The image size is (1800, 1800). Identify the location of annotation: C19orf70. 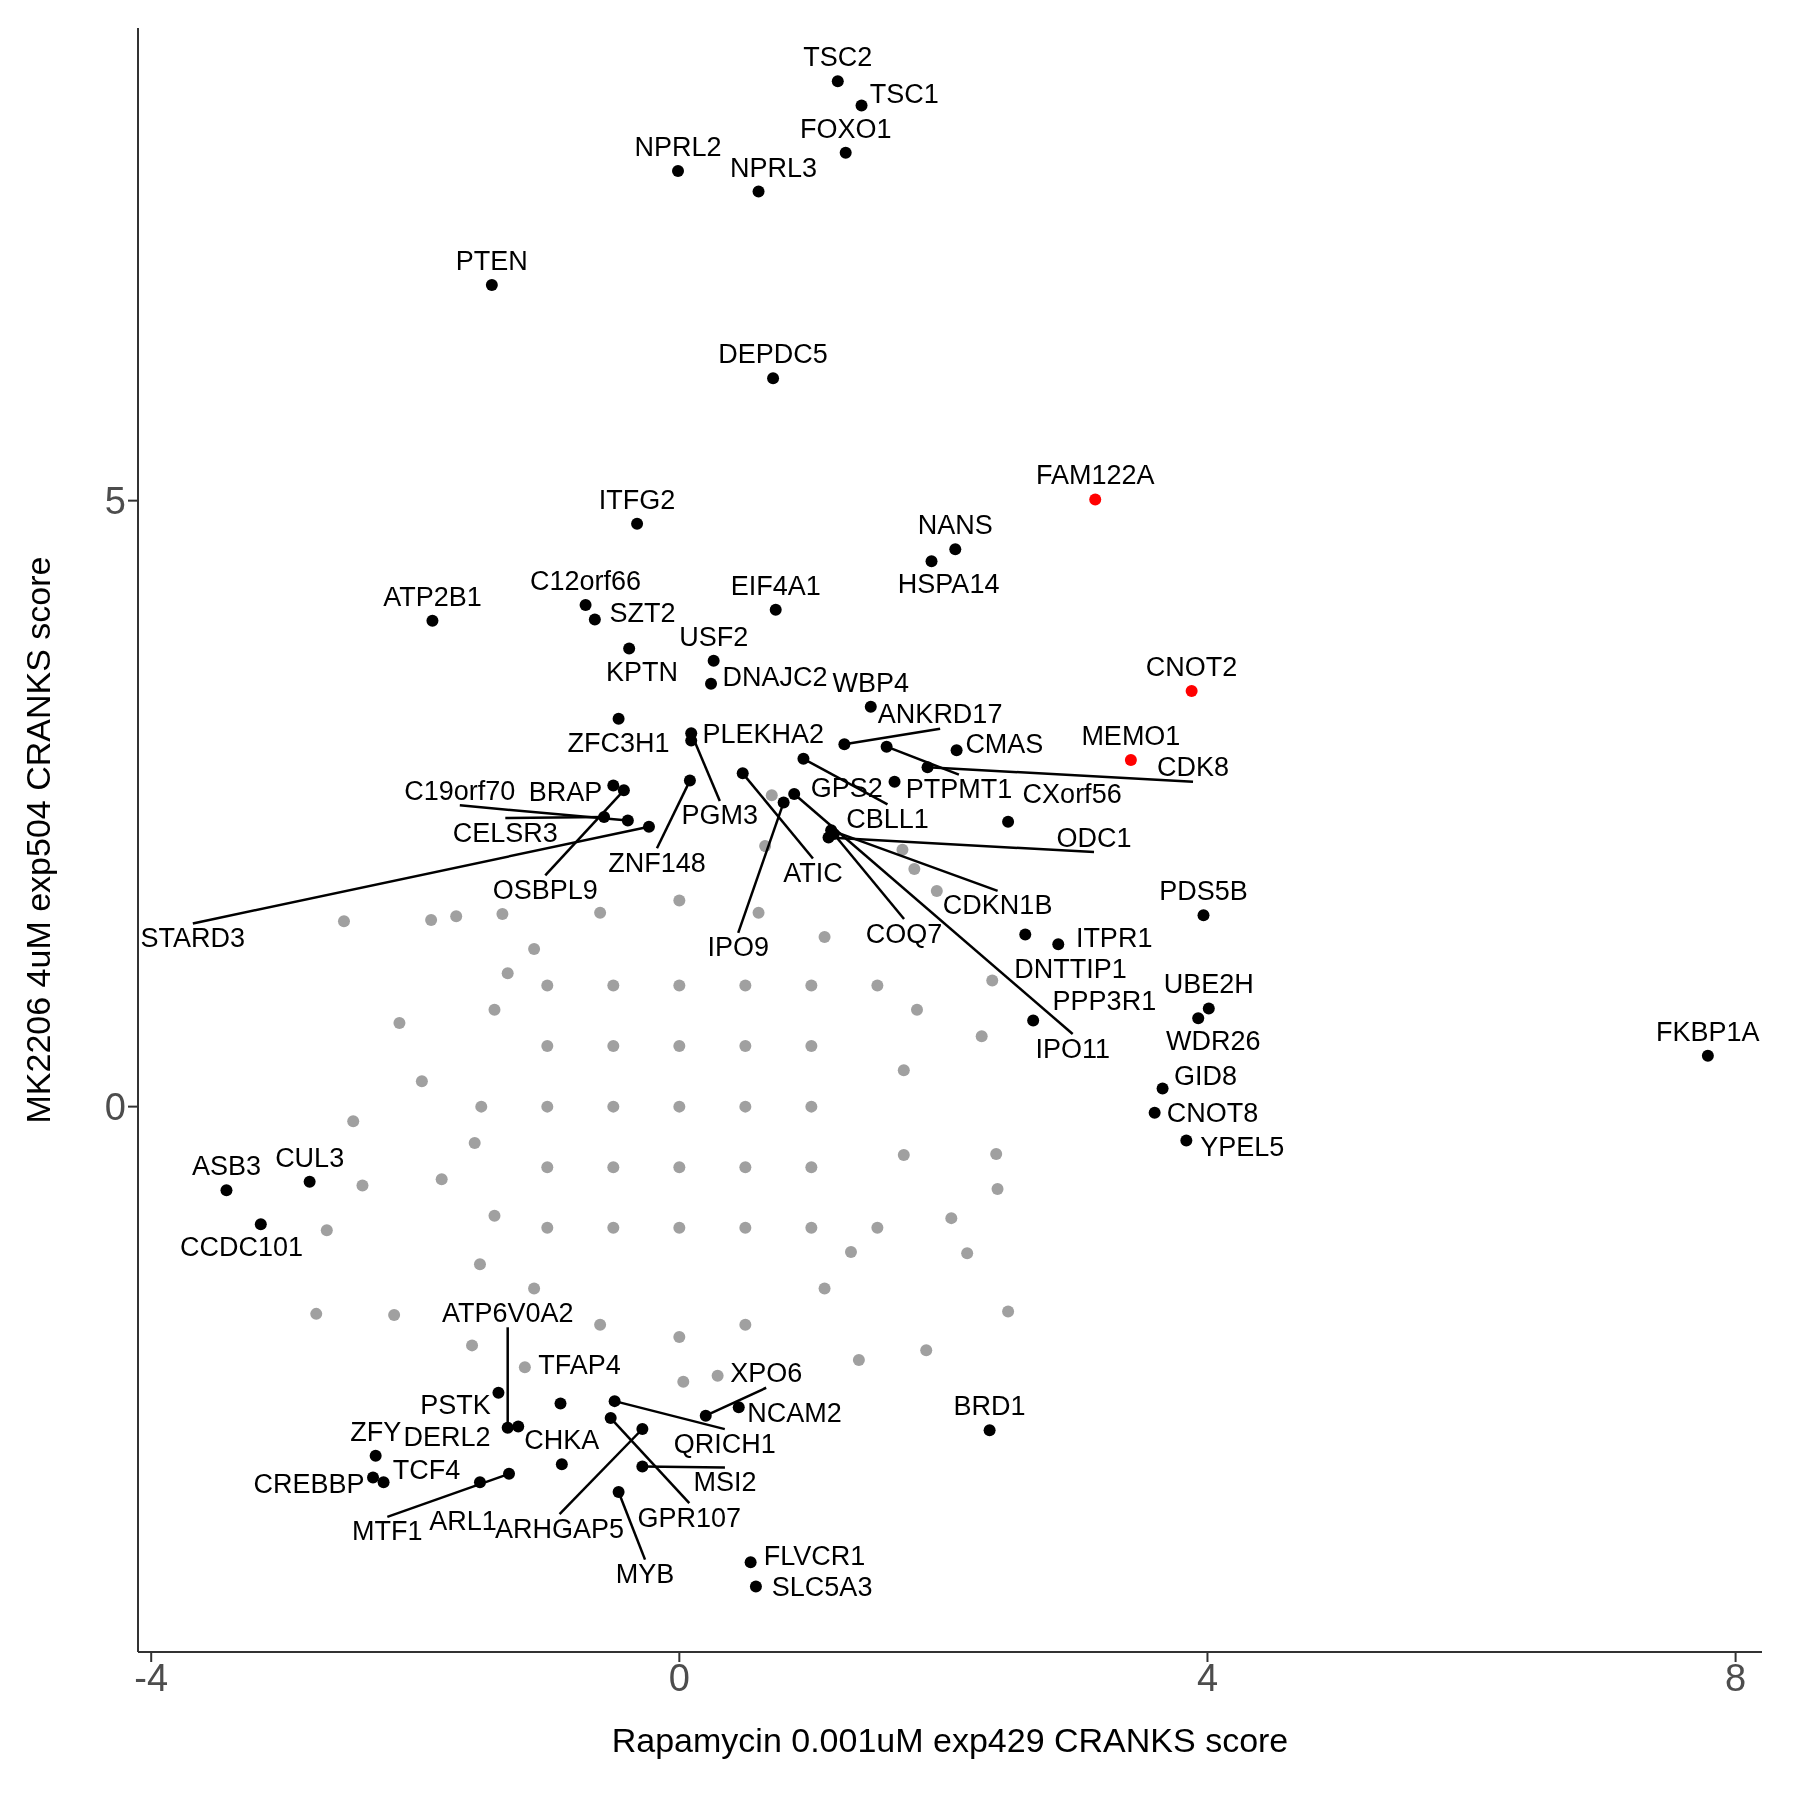
(460, 790).